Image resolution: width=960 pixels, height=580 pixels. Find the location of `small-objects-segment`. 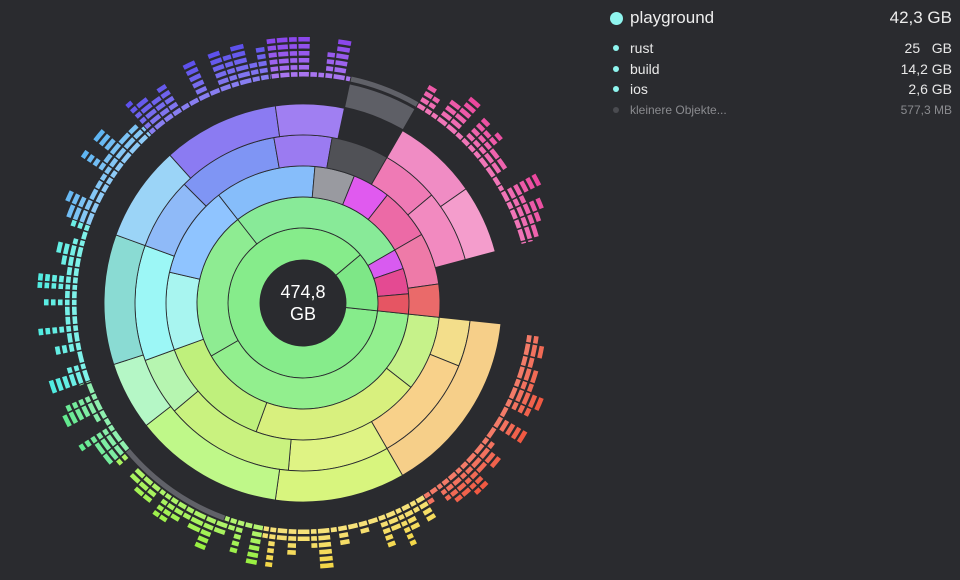

small-objects-segment is located at coordinates (384, 91).